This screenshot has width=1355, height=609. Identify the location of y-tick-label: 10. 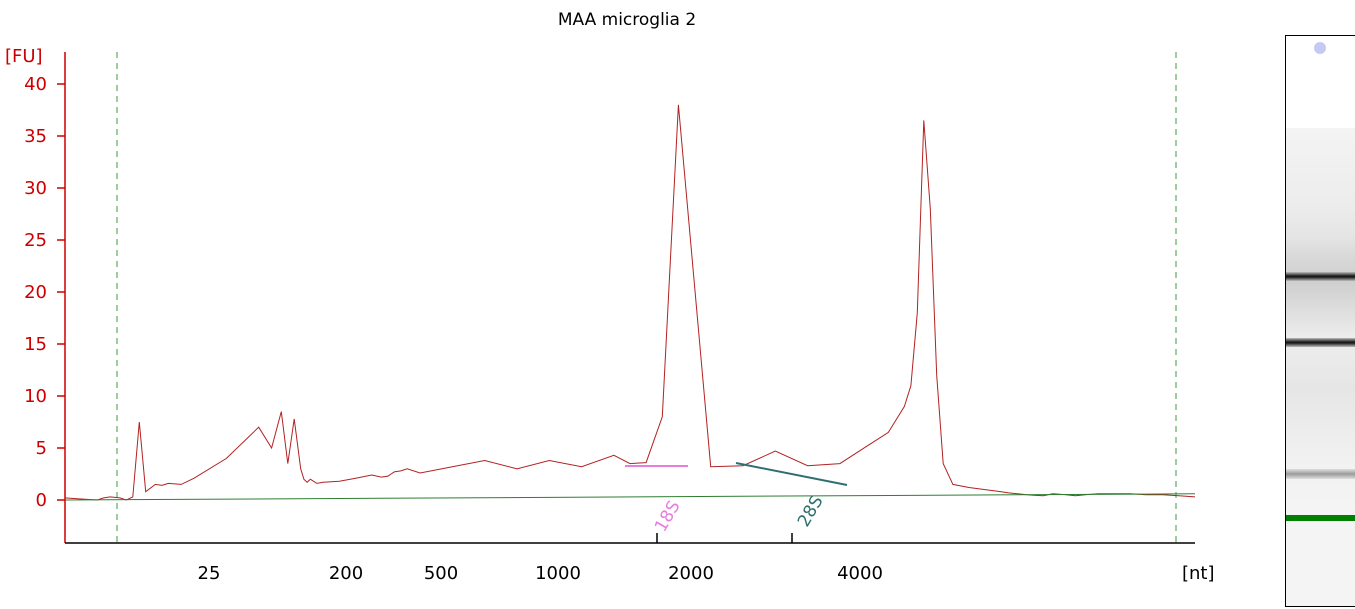
(35, 396).